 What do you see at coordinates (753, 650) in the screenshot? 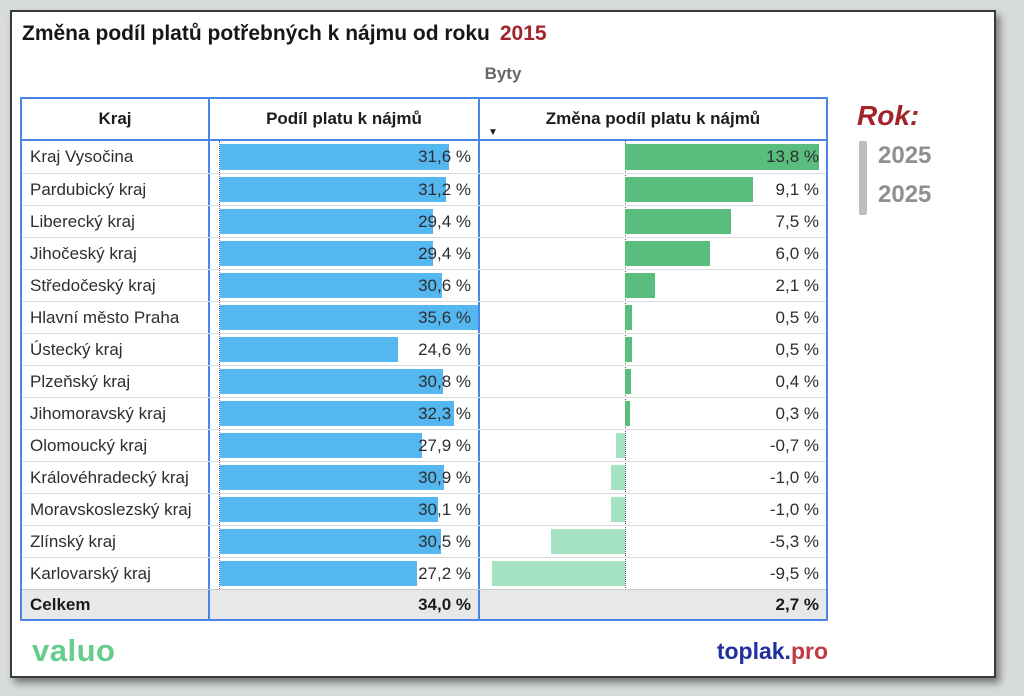
I see `toplak-logo-name: toplak.` at bounding box center [753, 650].